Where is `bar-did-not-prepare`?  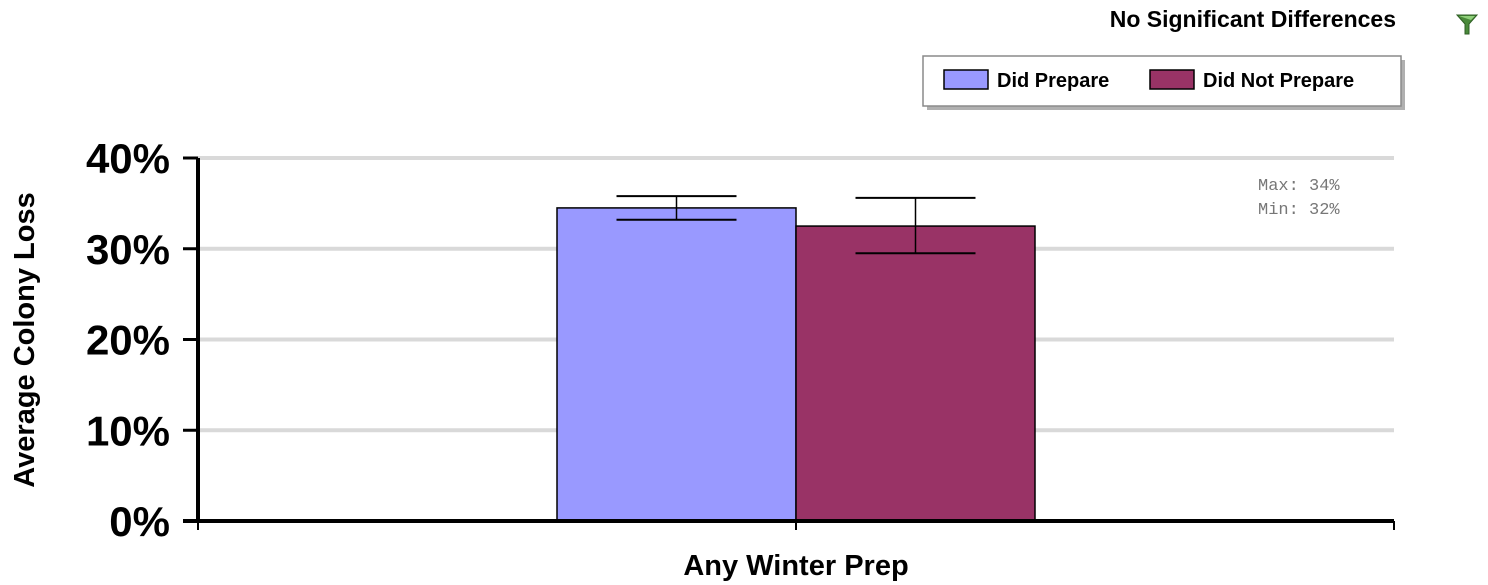 bar-did-not-prepare is located at coordinates (915, 373).